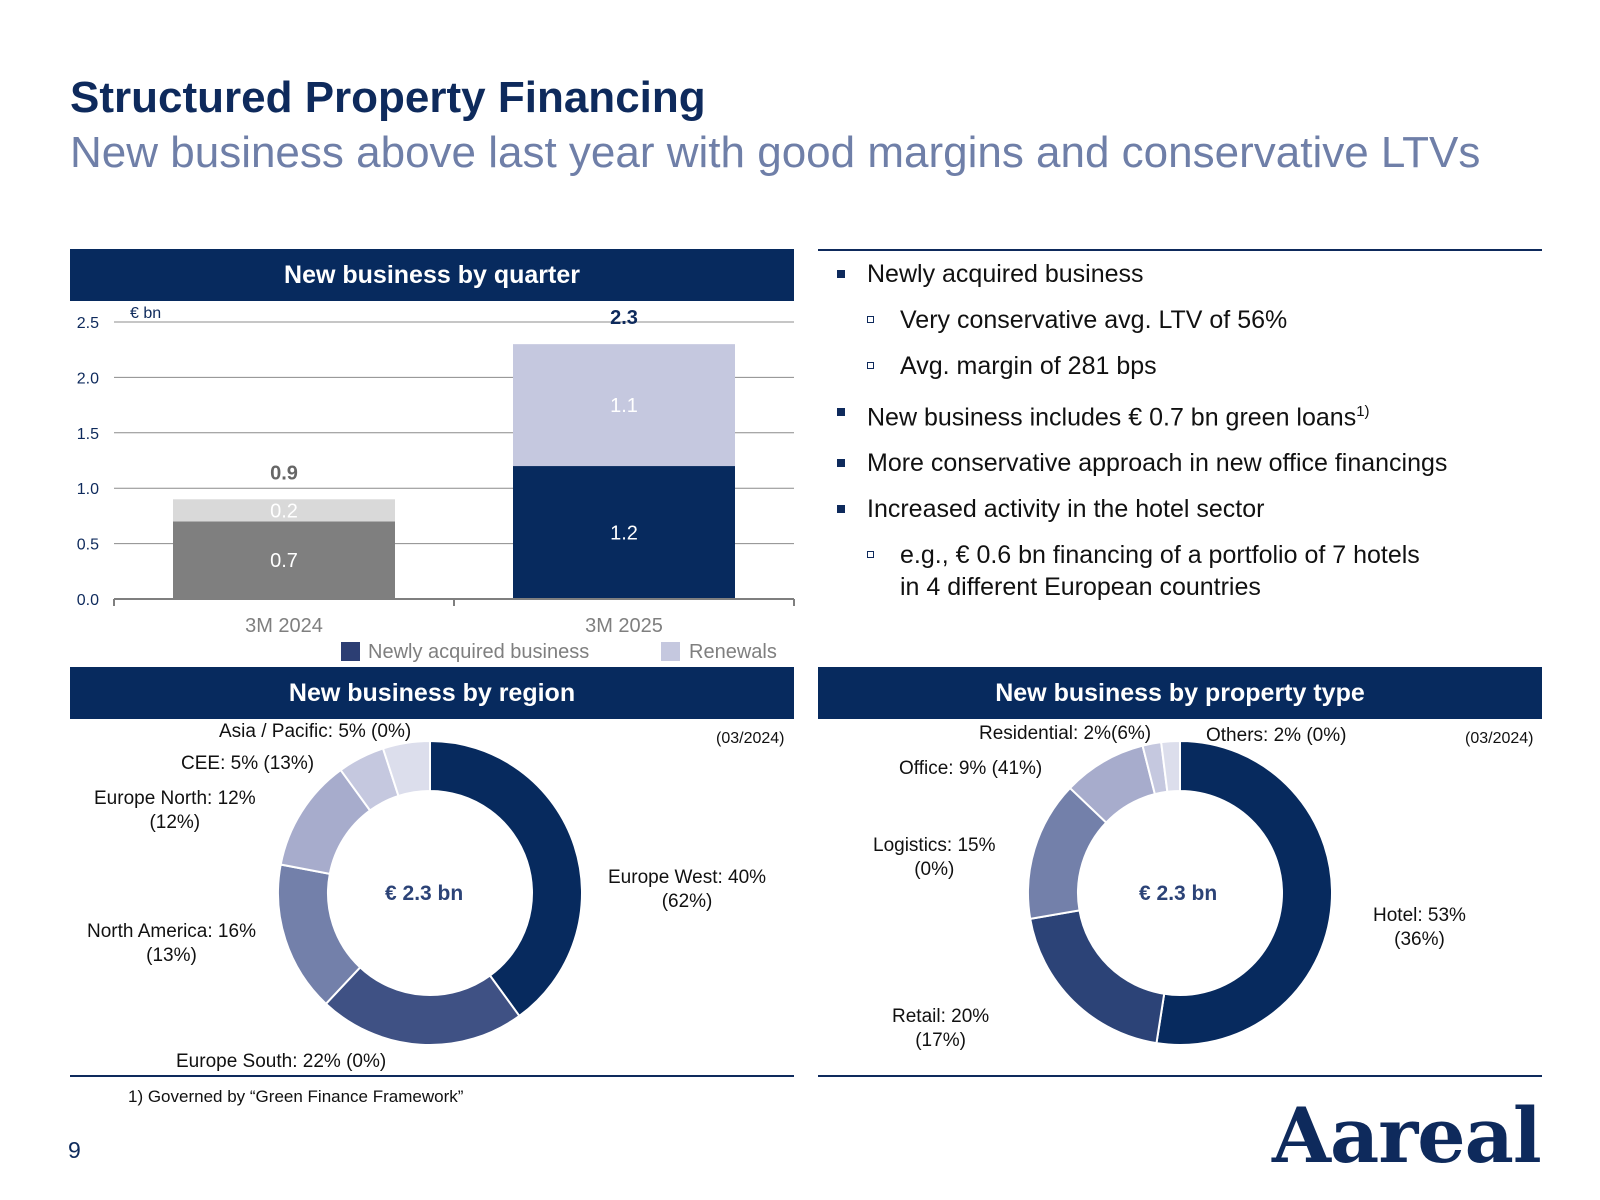 The width and height of the screenshot is (1600, 1200). I want to click on legend-label: Newly acquired business, so click(478, 652).